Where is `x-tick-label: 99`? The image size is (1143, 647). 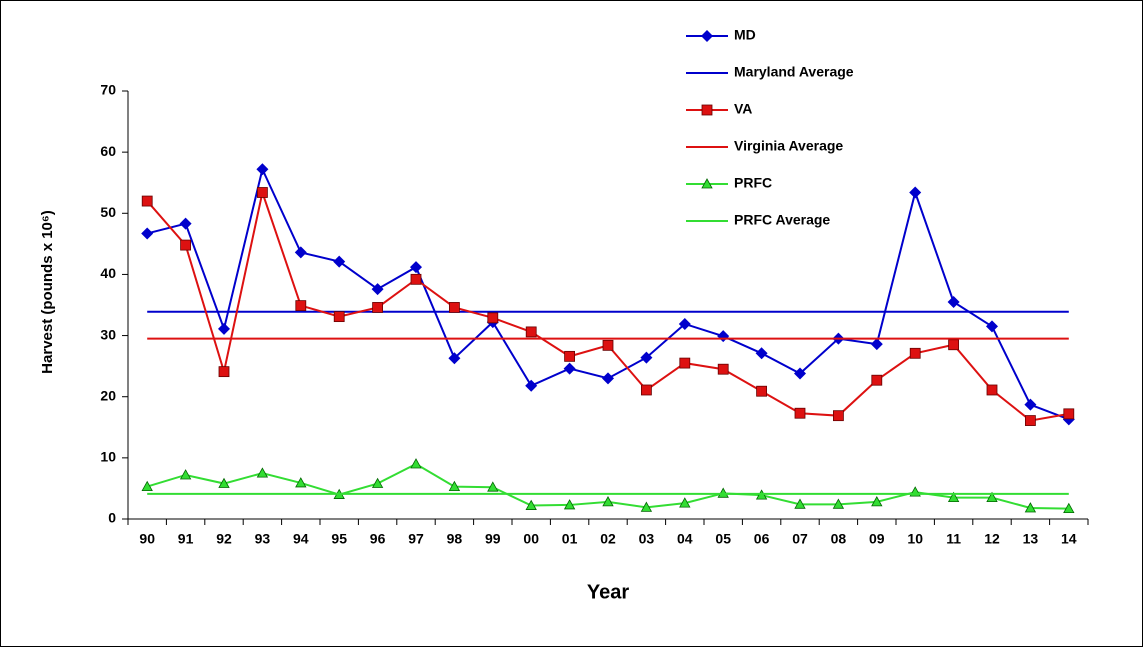
x-tick-label: 99 is located at coordinates (493, 539).